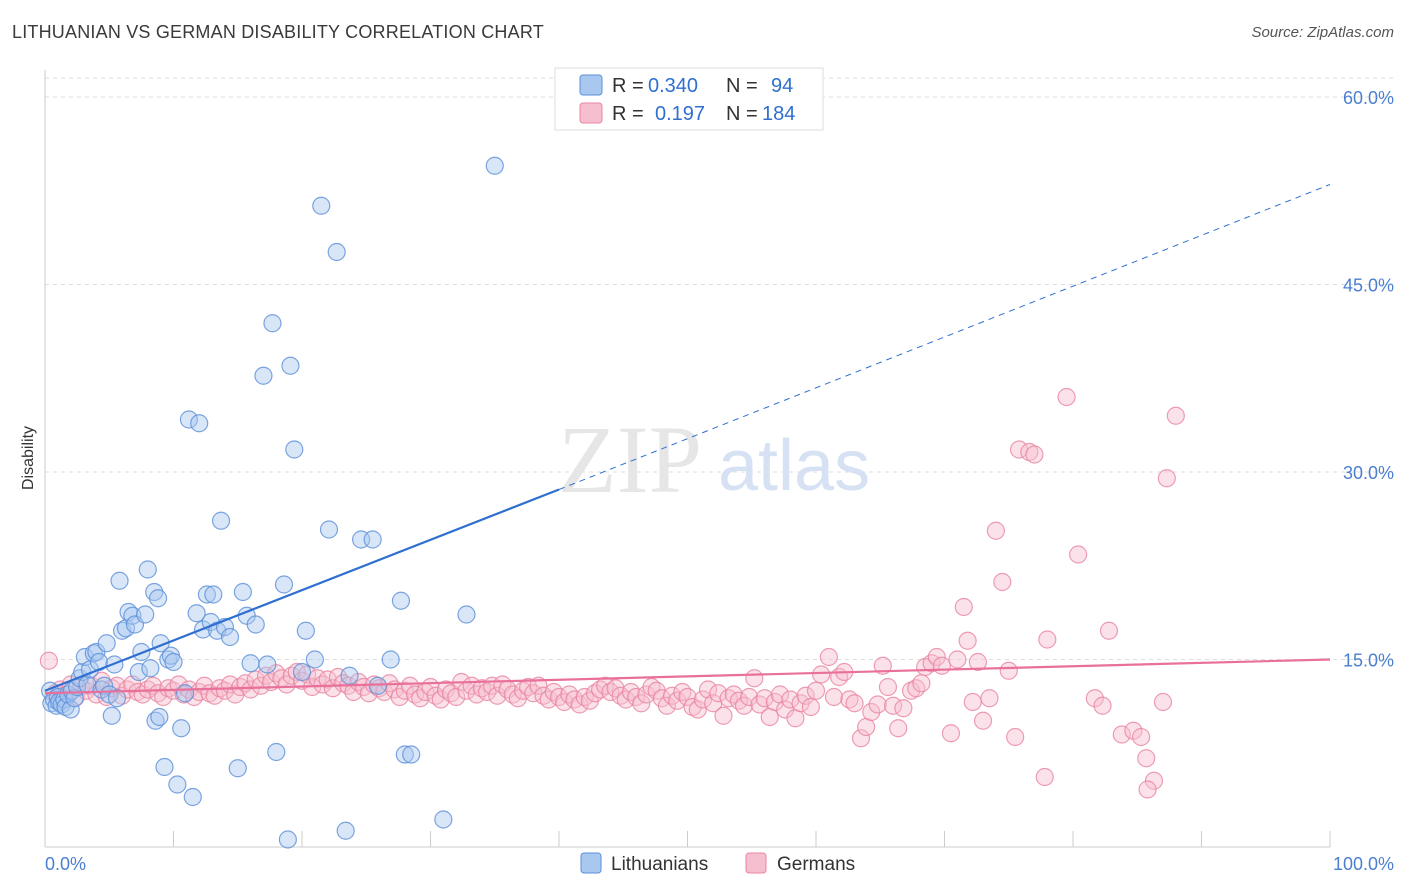  Describe the element at coordinates (717, 863) in the screenshot. I see `bottom-legend: Lithuanians Germans` at that location.